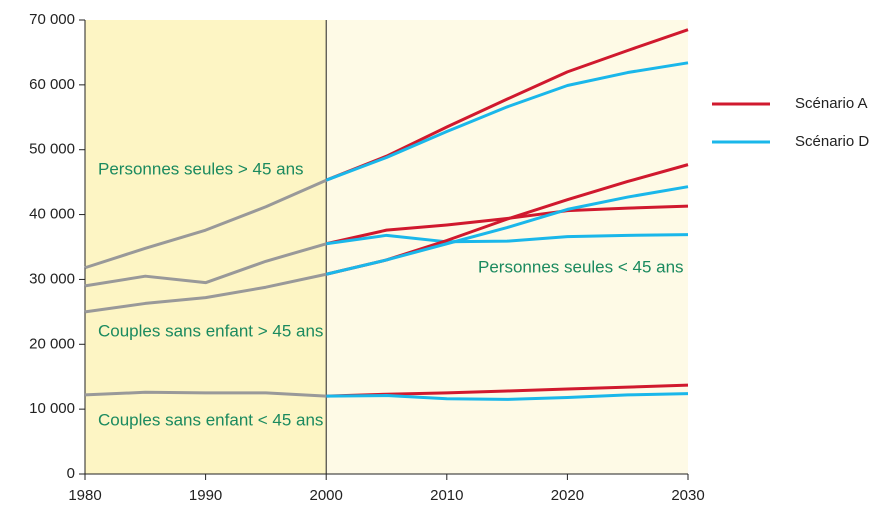  I want to click on y-tick-label: 50 000, so click(52, 149).